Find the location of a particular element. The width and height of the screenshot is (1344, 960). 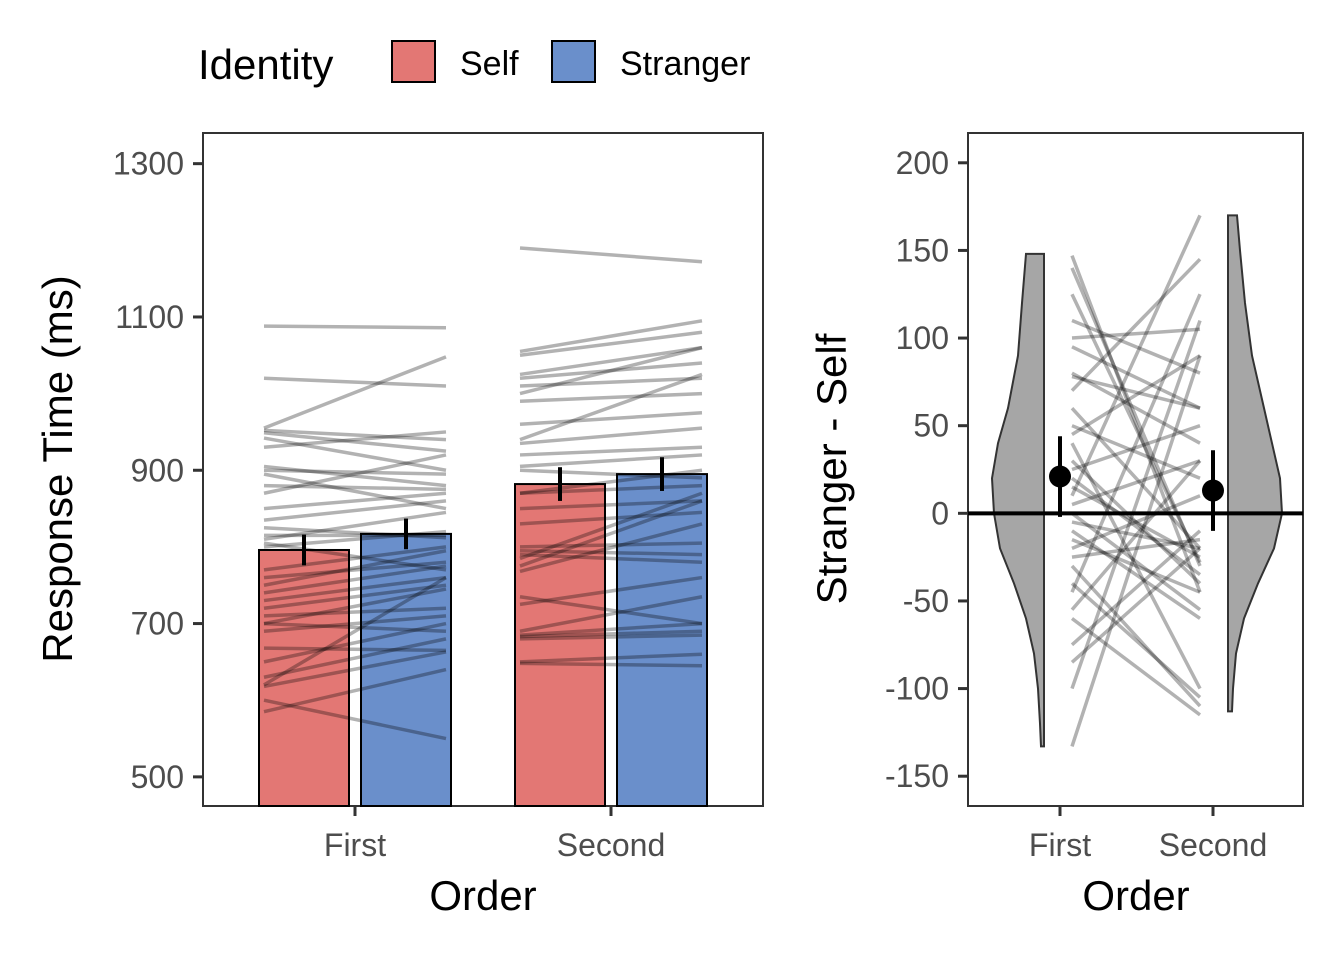

bar-stranger-second is located at coordinates (662, 640).